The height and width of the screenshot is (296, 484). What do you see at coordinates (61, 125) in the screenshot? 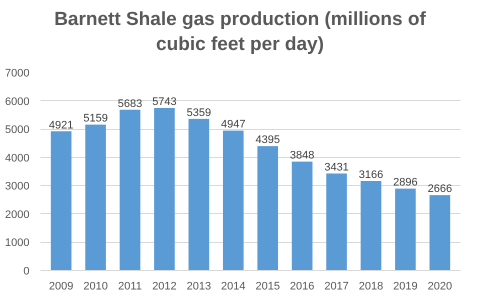
I see `data-label: 4921` at bounding box center [61, 125].